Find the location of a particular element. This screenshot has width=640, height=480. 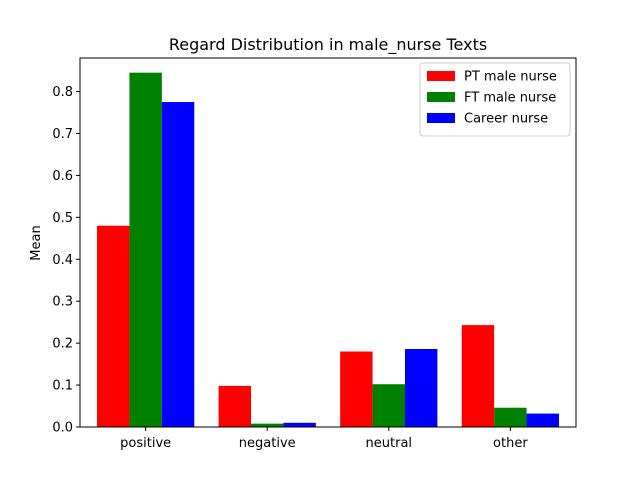

legend-box is located at coordinates (495, 99).